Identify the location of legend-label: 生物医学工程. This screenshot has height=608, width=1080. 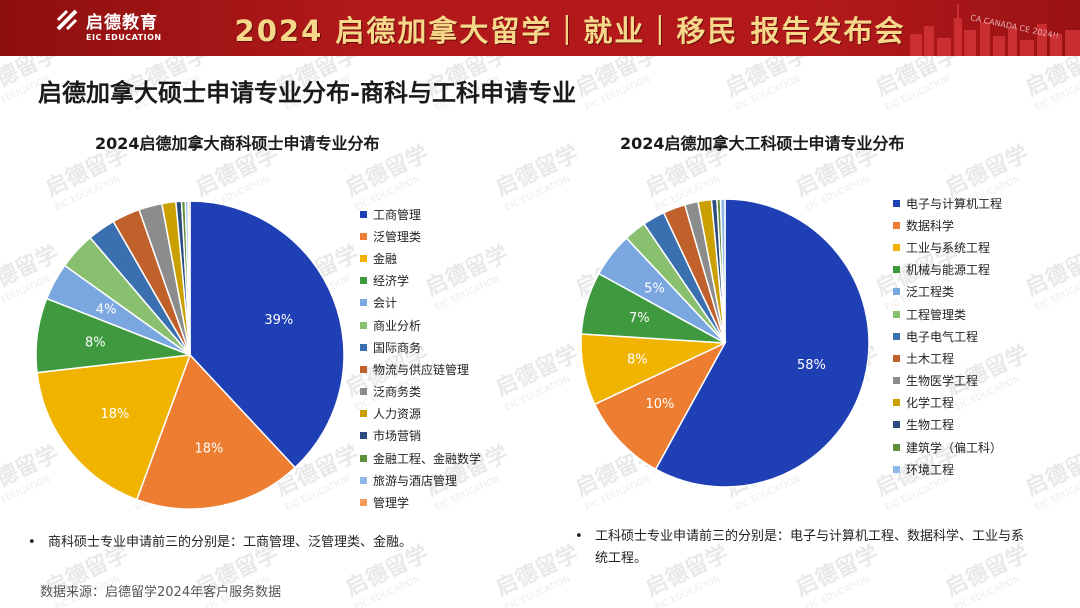
(942, 381).